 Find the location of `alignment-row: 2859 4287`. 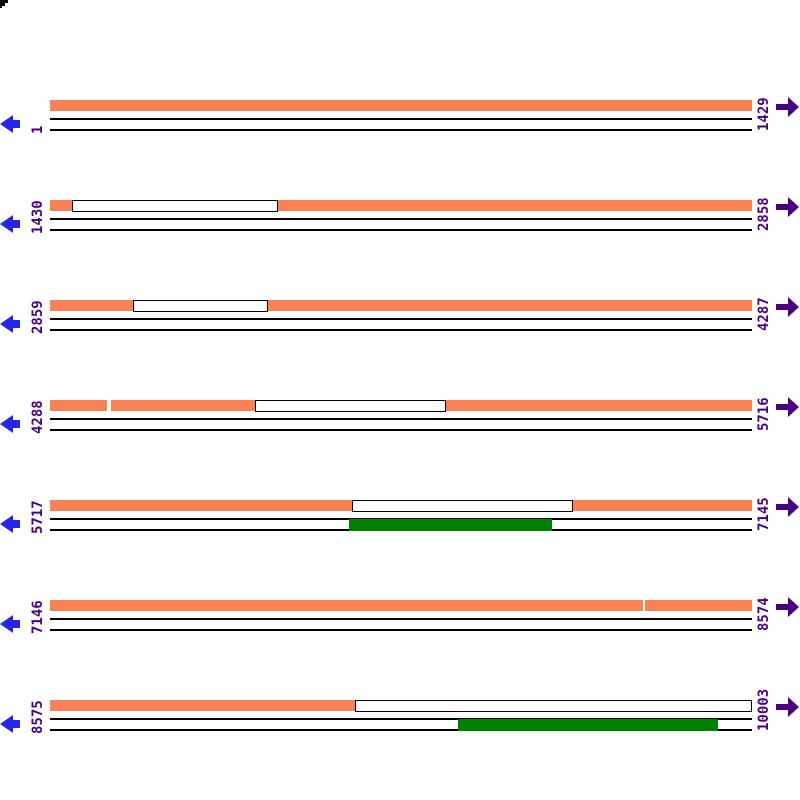

alignment-row: 2859 4287 is located at coordinates (400, 348).